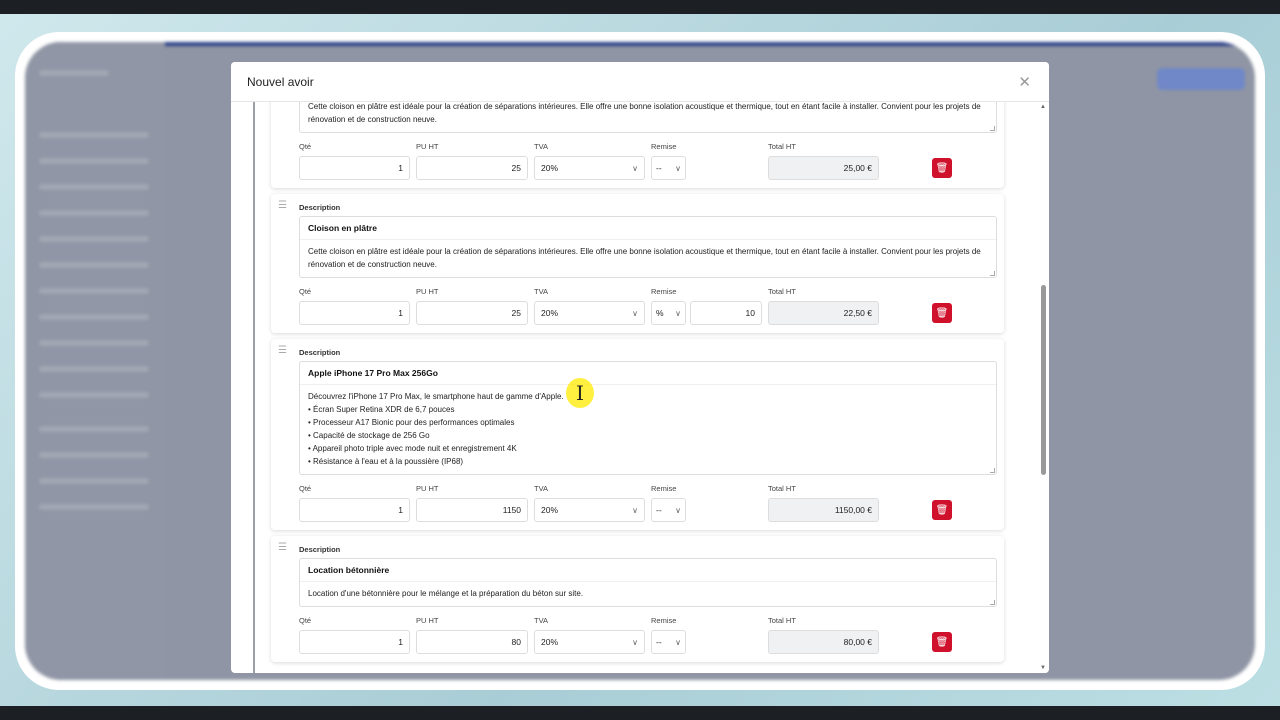 The image size is (1280, 720). What do you see at coordinates (640, 82) in the screenshot?
I see `modal-header: Nouvel avoir ✕` at bounding box center [640, 82].